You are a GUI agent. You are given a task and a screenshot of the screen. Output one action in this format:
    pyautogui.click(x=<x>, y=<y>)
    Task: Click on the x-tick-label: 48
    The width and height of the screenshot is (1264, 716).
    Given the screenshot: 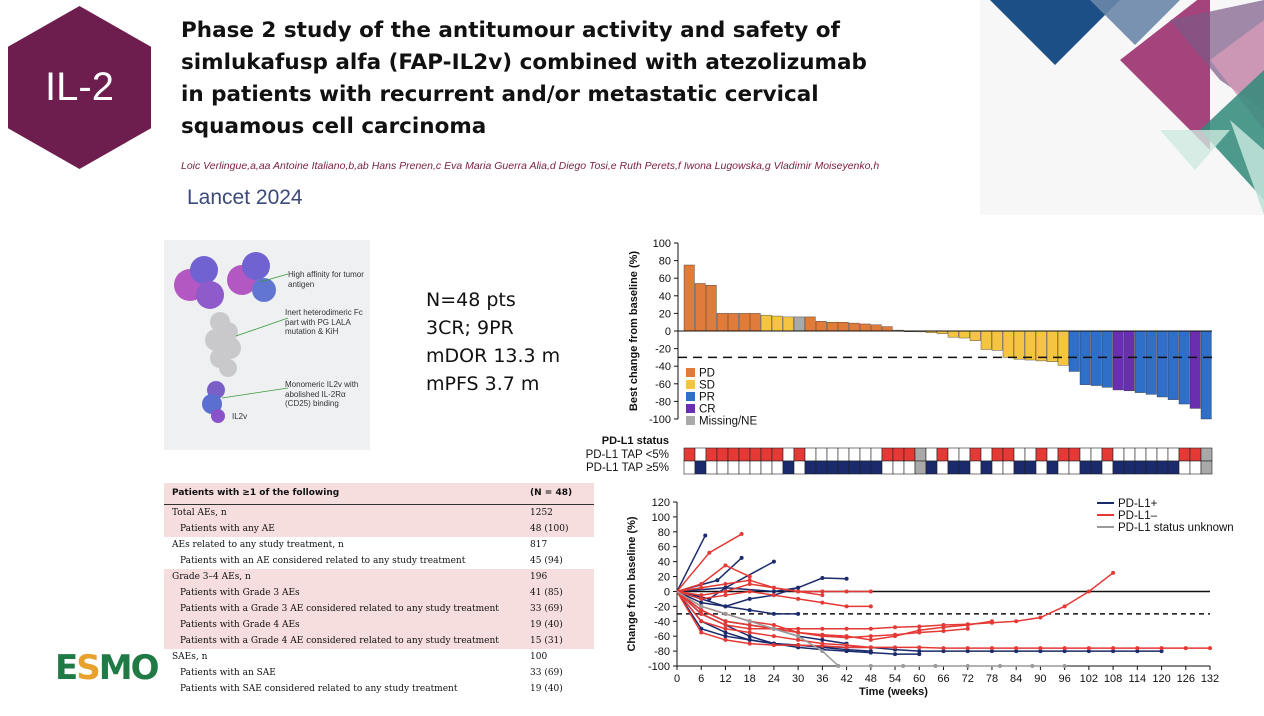 What is the action you would take?
    pyautogui.click(x=871, y=679)
    